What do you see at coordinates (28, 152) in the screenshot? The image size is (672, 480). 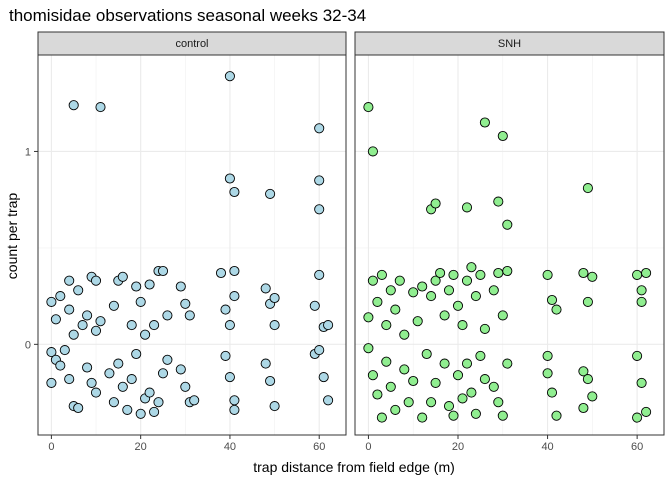 I see `y-tick-label: 1` at bounding box center [28, 152].